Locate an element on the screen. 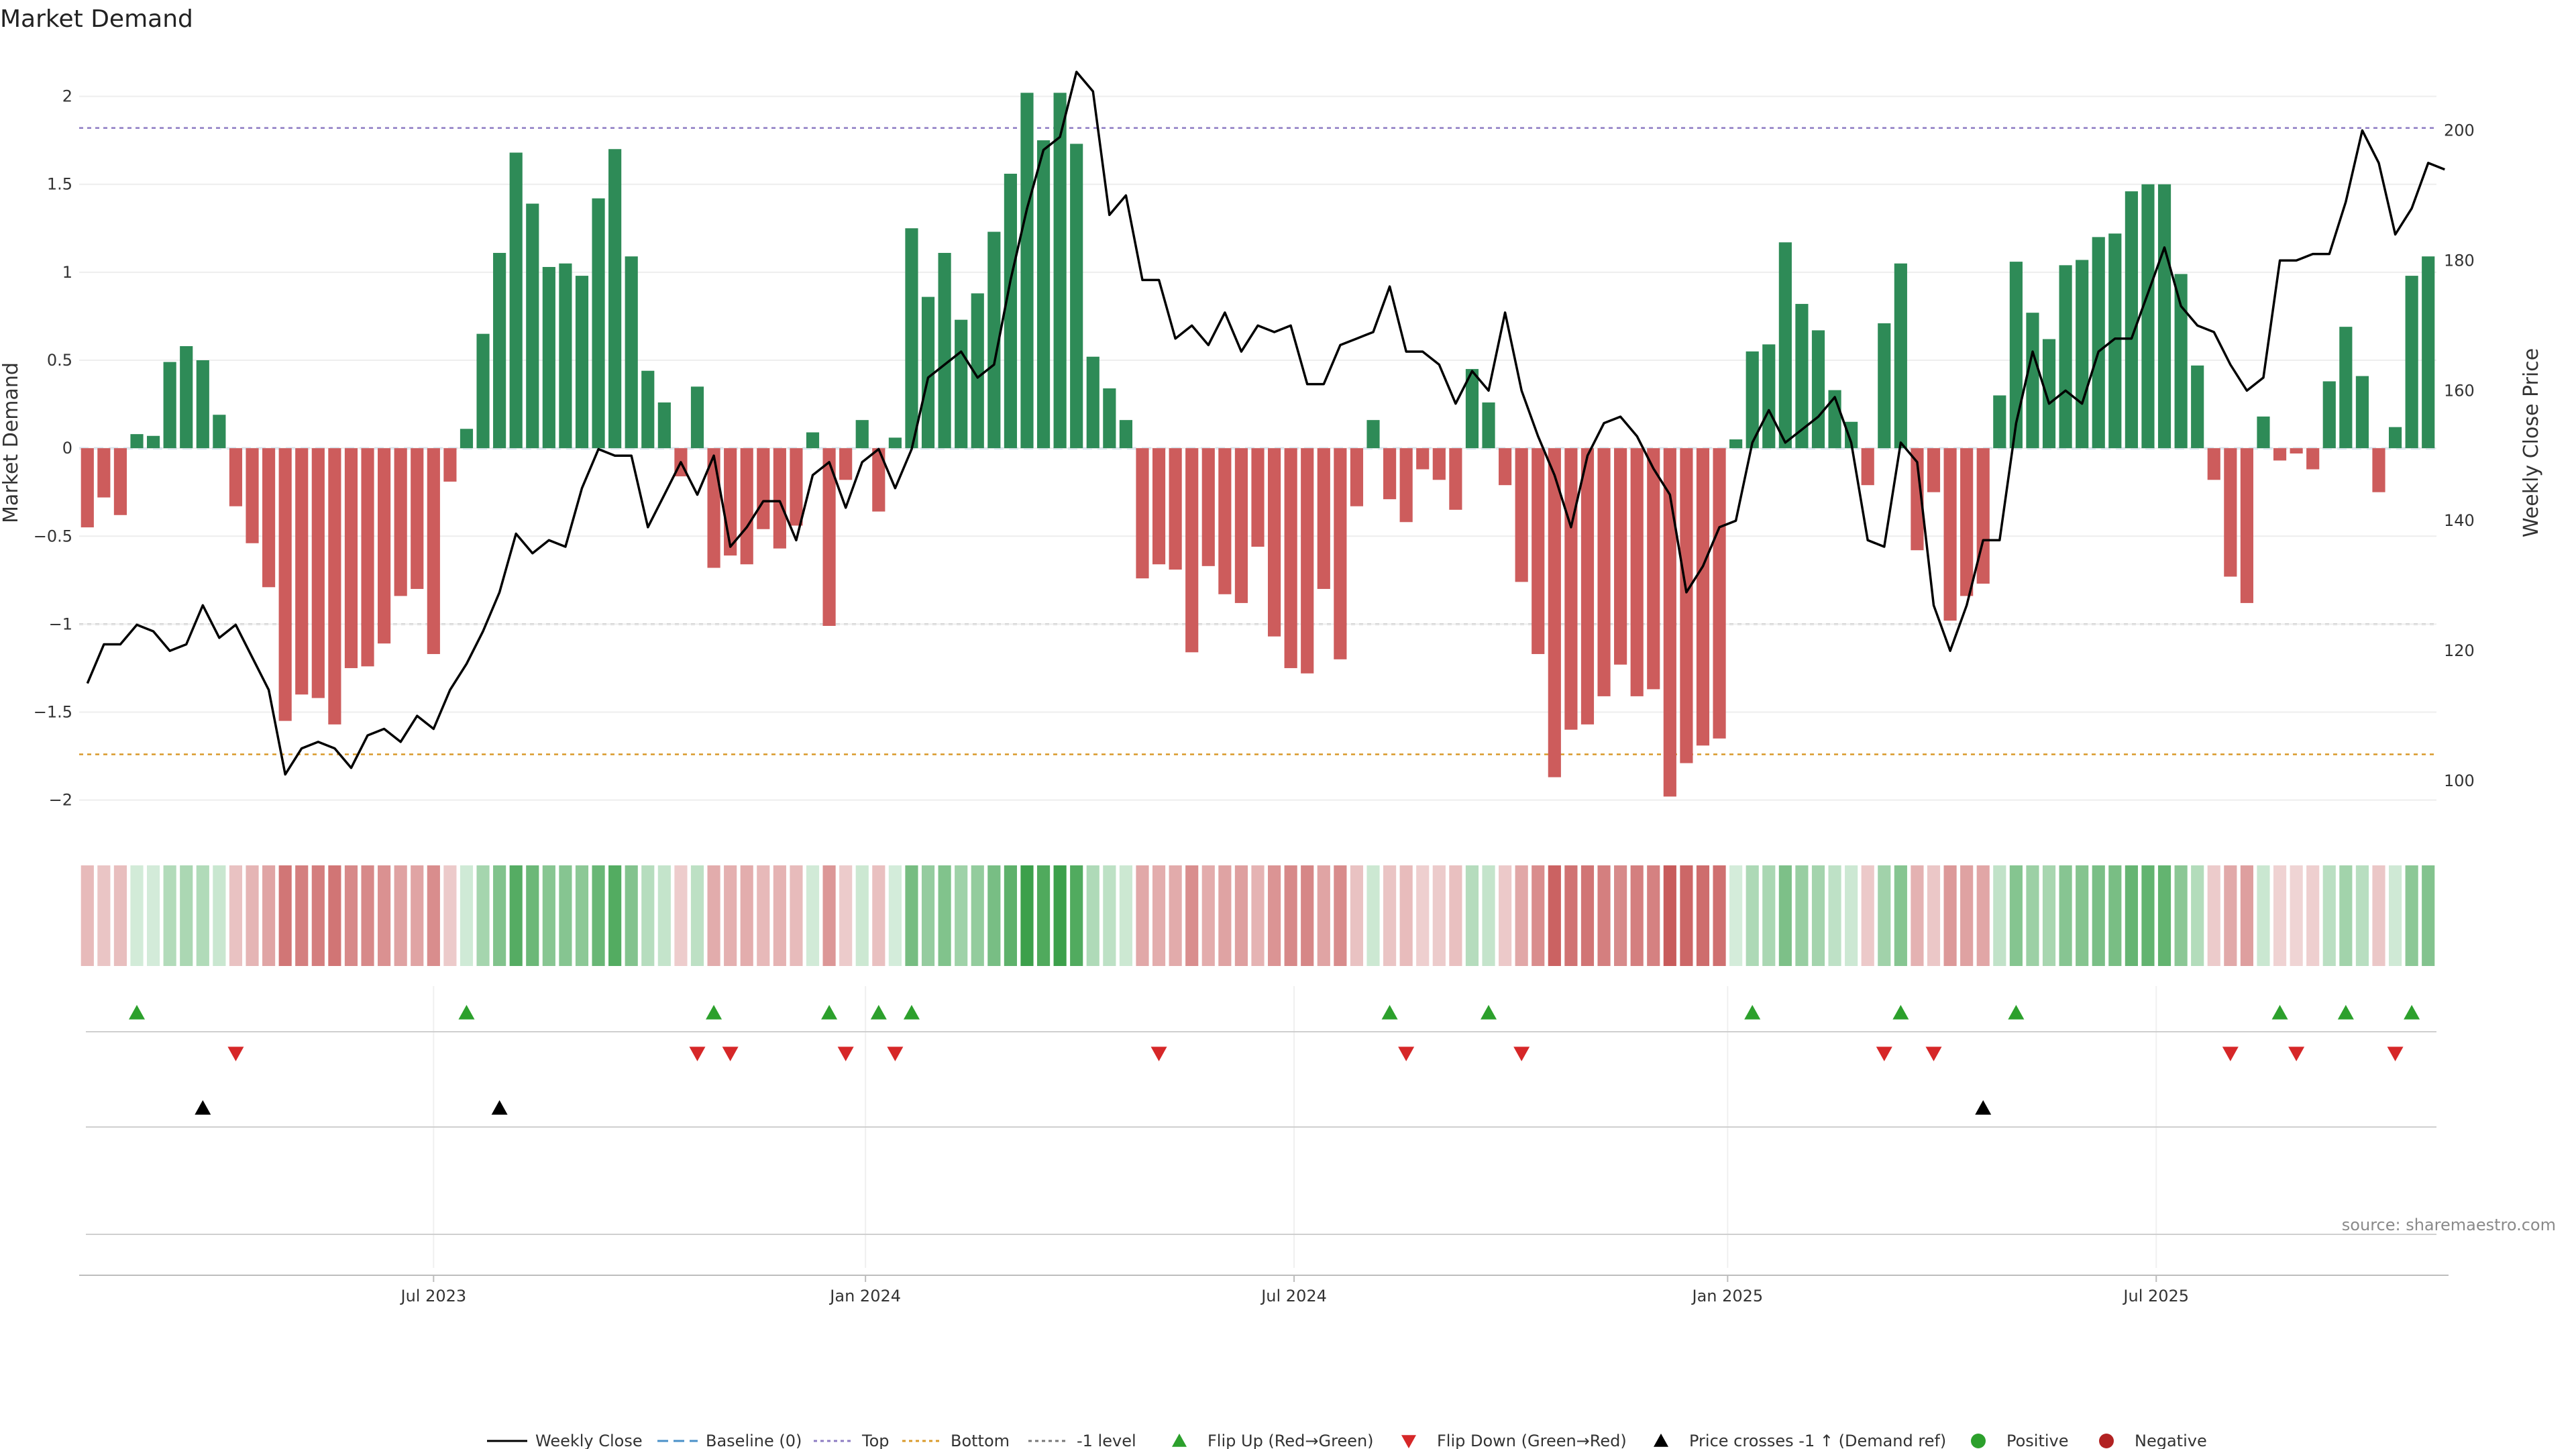 This screenshot has width=2576, height=1449. legend-flip-up-red-green-label: Flip Up (Red→Green) is located at coordinates (1291, 1440).